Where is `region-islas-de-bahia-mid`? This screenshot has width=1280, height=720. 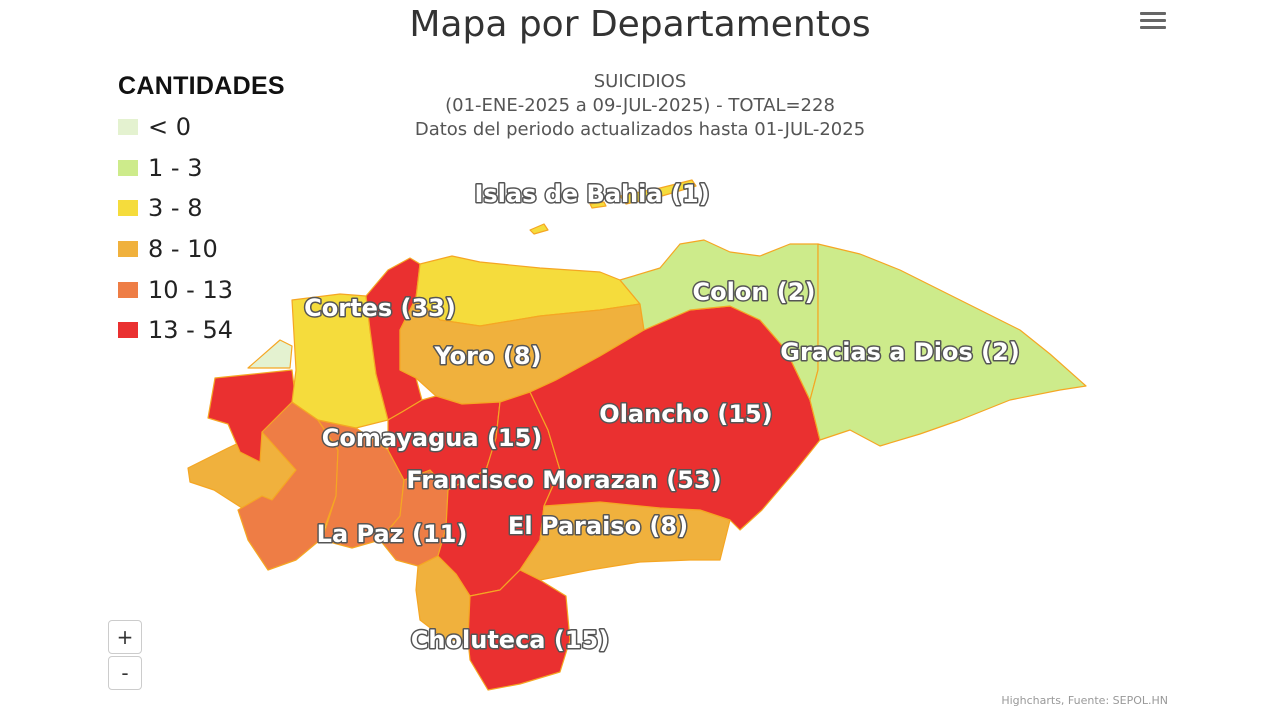 region-islas-de-bahia-mid is located at coordinates (598, 205).